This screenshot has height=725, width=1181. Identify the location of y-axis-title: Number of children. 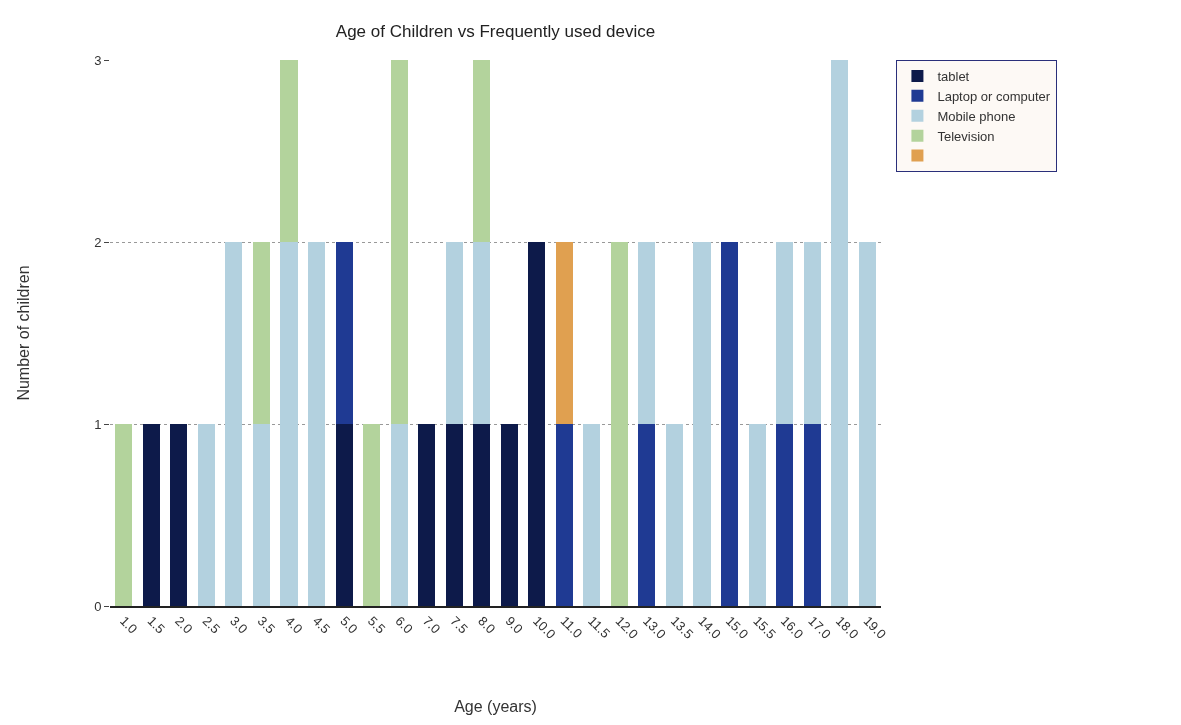
(24, 333).